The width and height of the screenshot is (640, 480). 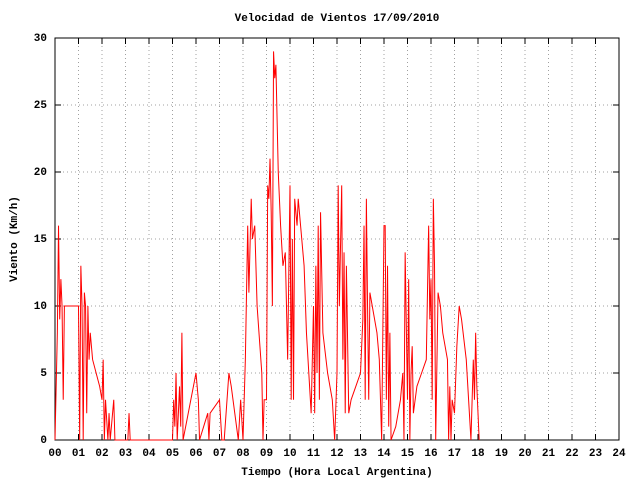 What do you see at coordinates (41, 106) in the screenshot?
I see `y-tick-label: 25` at bounding box center [41, 106].